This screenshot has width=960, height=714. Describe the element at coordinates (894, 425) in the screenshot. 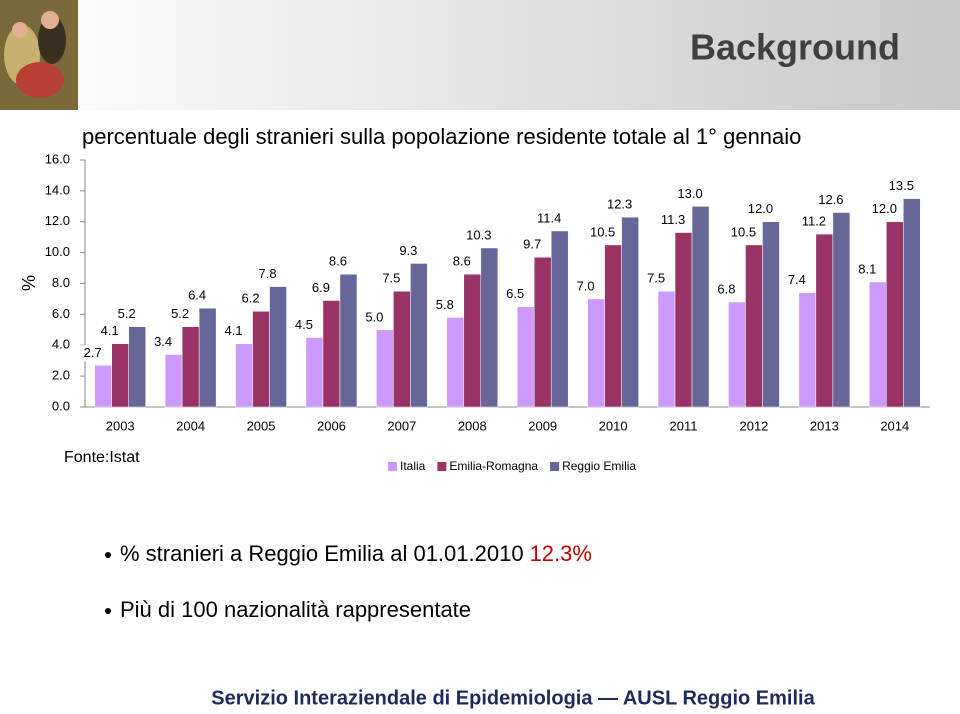

I see `x-tick-label: 2014` at that location.